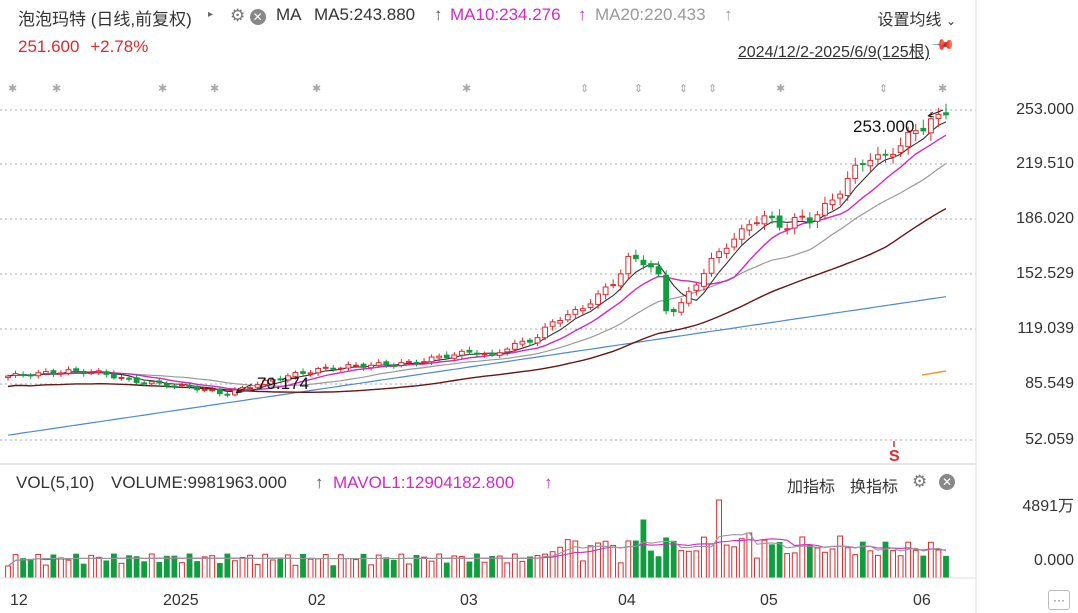 The image size is (1078, 613). I want to click on settings-ma-button: 设置均线 ⌄, so click(916, 18).